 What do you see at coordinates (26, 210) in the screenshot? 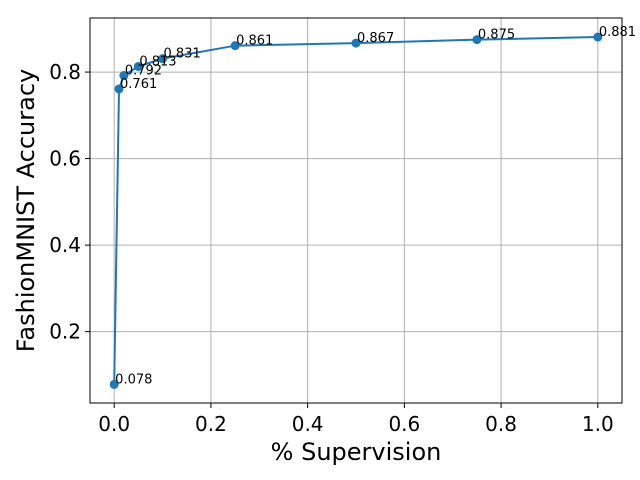
I see `y-axis-label: FashionMNIST Accuracy` at bounding box center [26, 210].